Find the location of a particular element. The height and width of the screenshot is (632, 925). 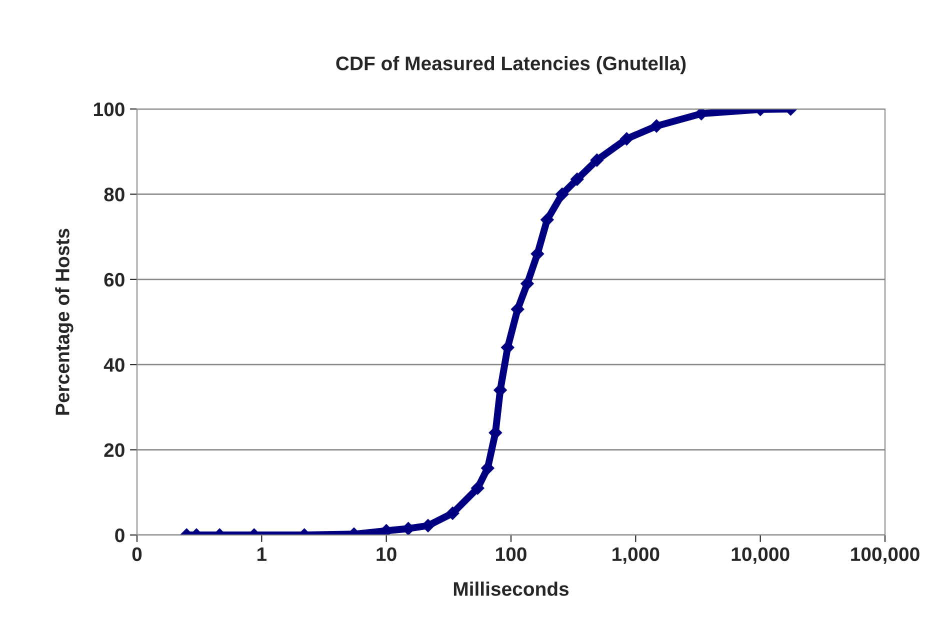

y-tick-label: 60 is located at coordinates (114, 279).